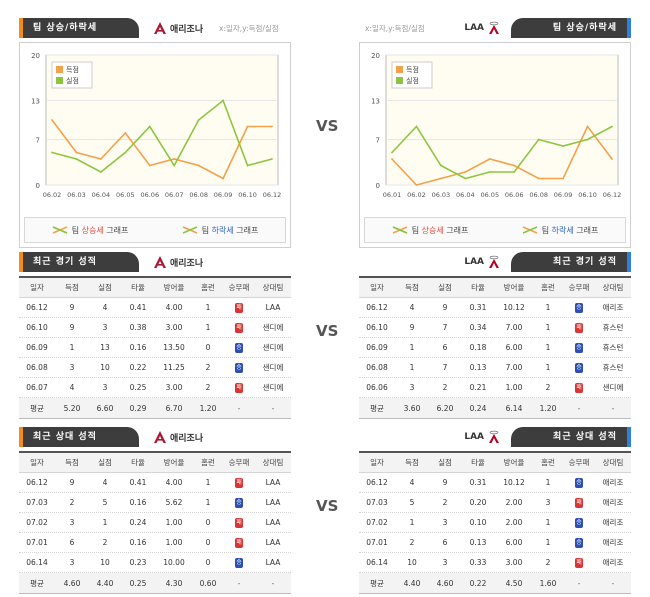  What do you see at coordinates (514, 462) in the screenshot?
I see `column-header: 방어율` at bounding box center [514, 462].